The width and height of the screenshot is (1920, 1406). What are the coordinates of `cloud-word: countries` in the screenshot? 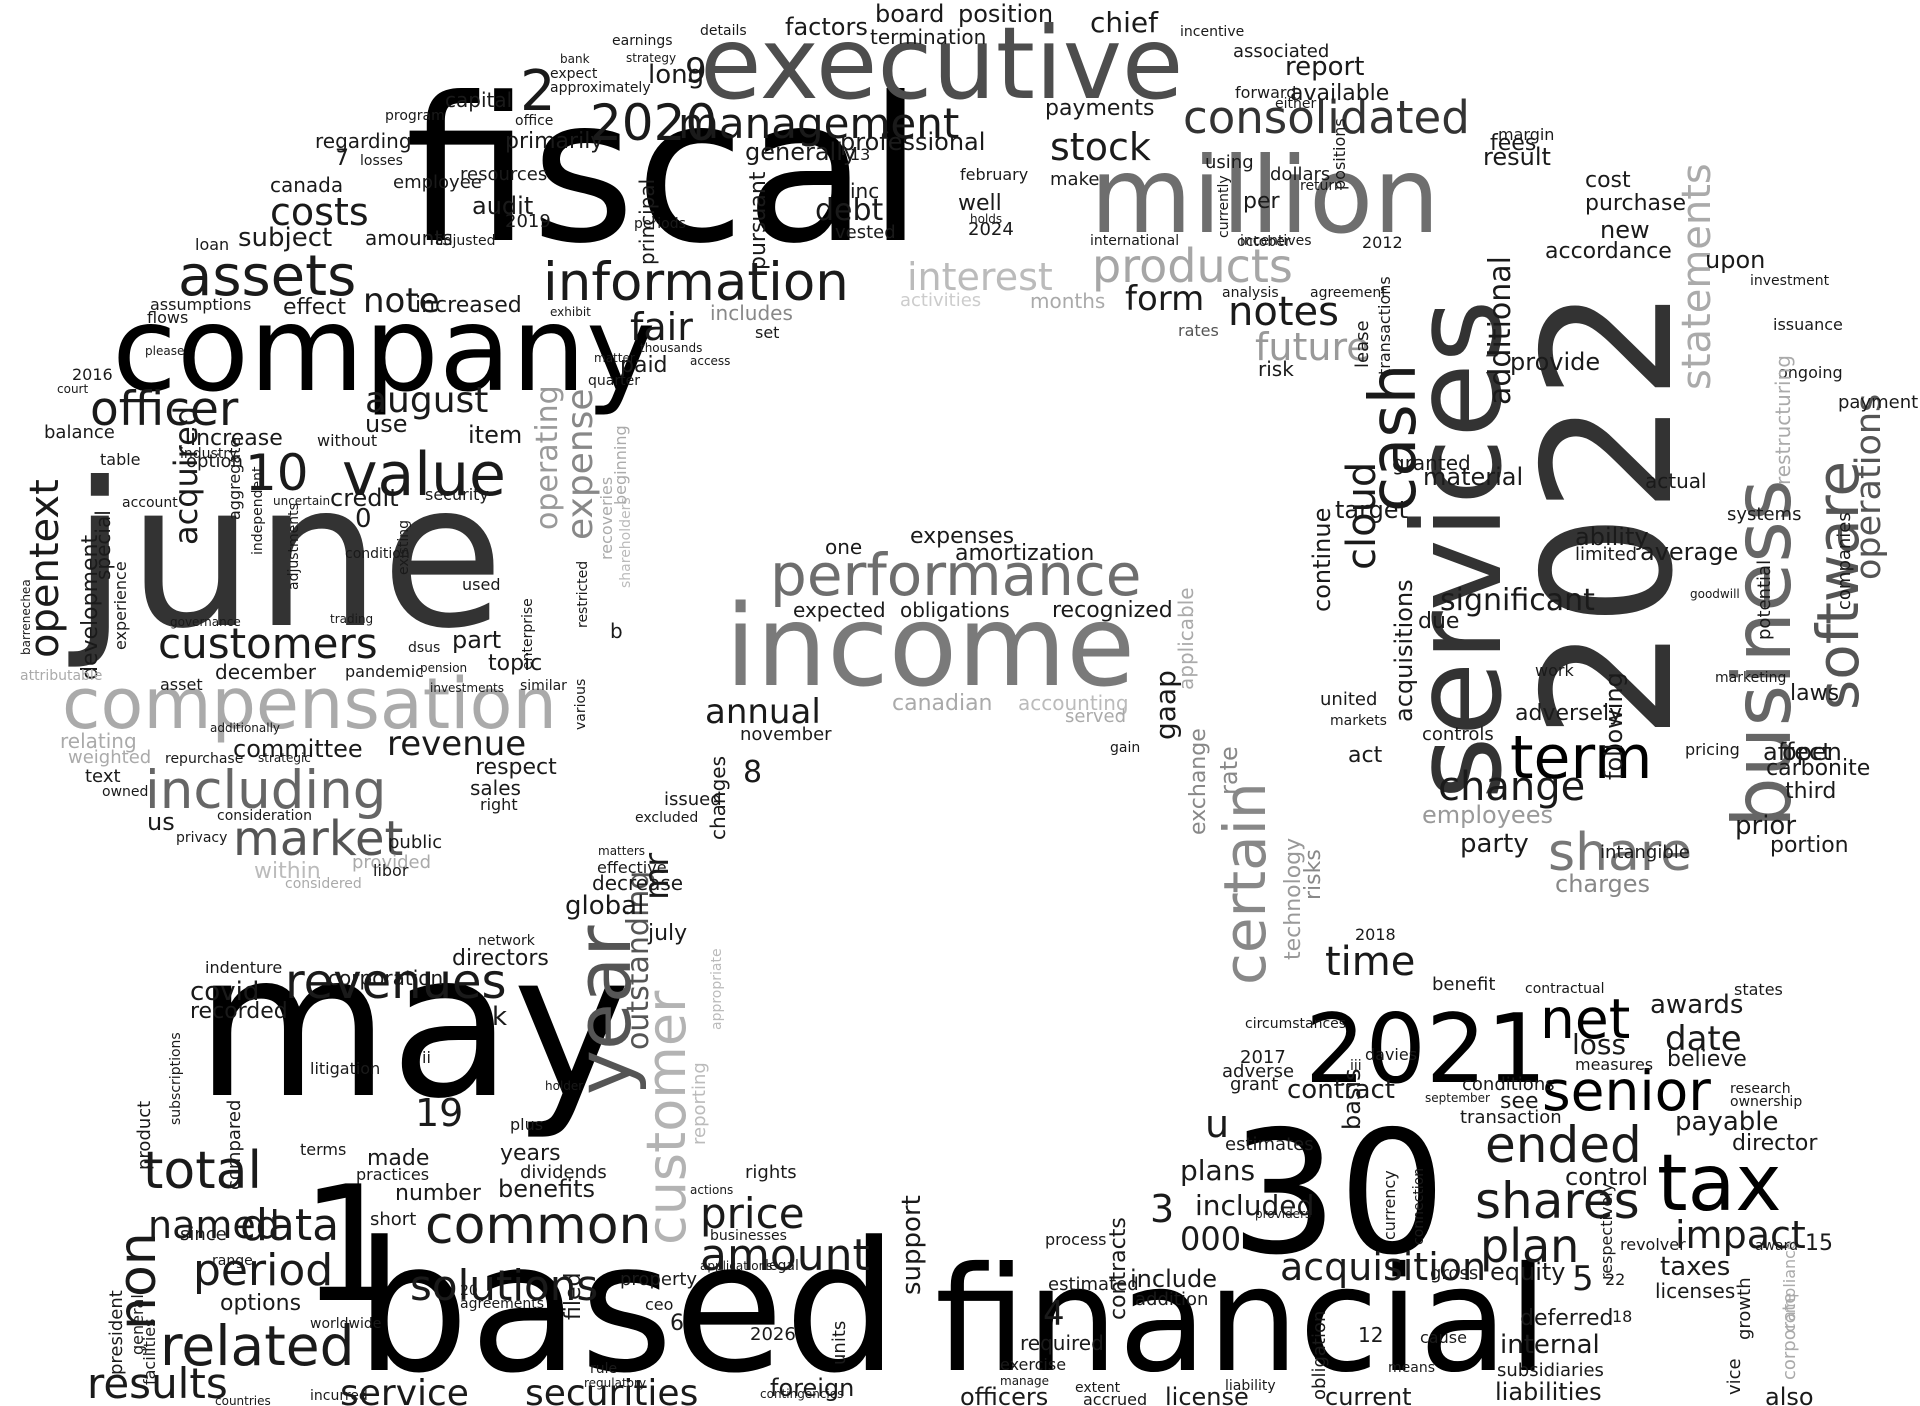 It's located at (243, 1400).